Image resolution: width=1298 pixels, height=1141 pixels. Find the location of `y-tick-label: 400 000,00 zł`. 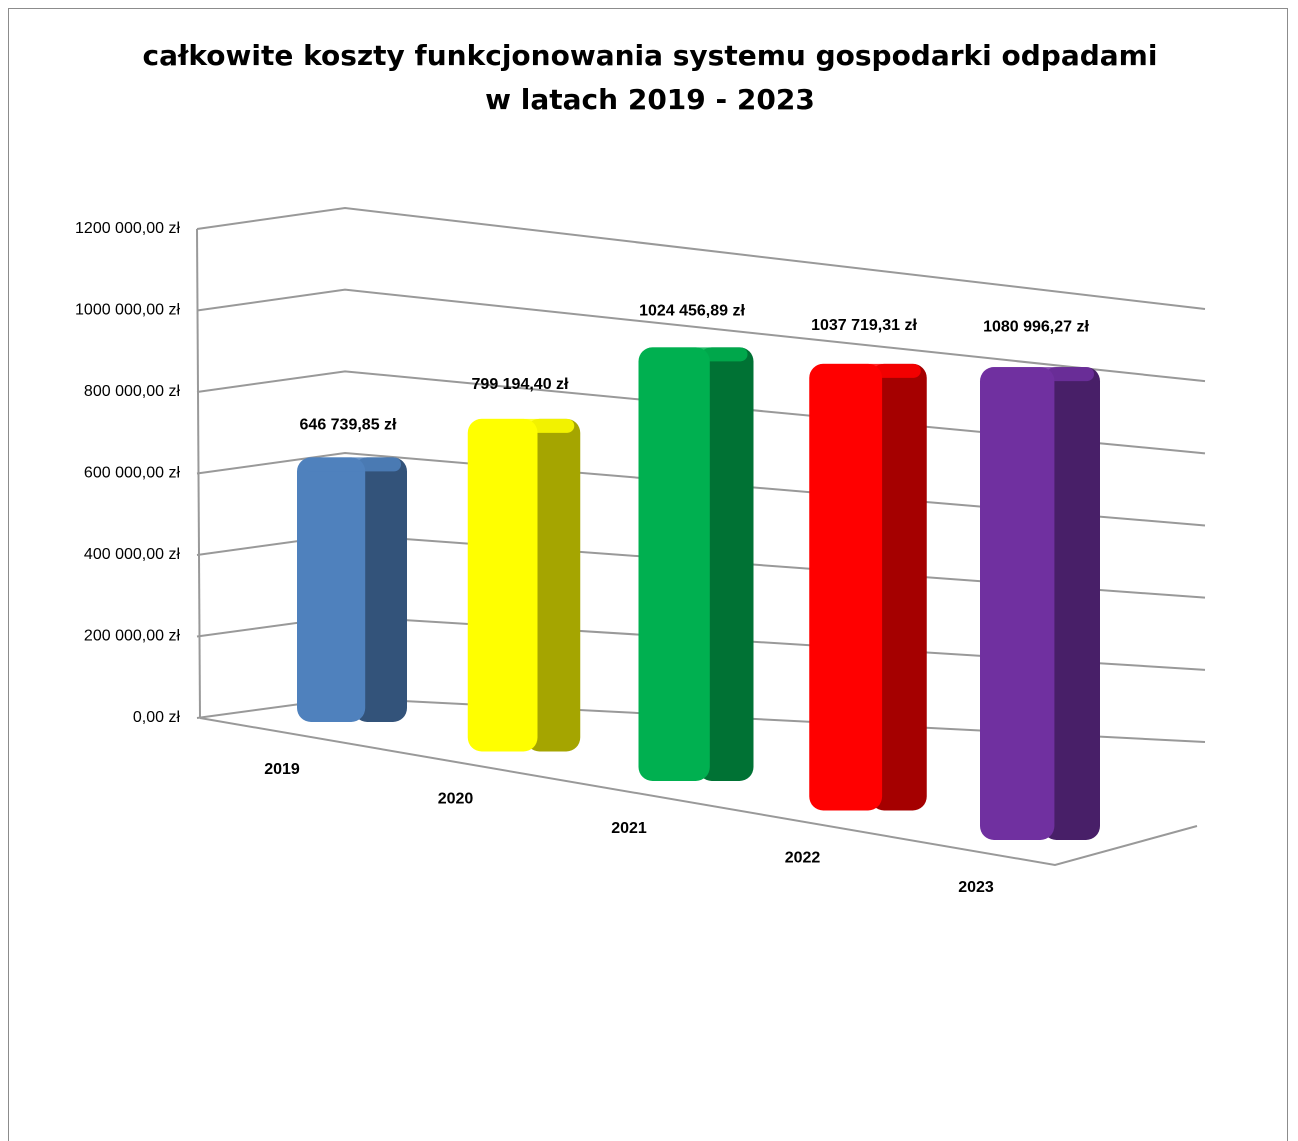

y-tick-label: 400 000,00 zł is located at coordinates (132, 554).